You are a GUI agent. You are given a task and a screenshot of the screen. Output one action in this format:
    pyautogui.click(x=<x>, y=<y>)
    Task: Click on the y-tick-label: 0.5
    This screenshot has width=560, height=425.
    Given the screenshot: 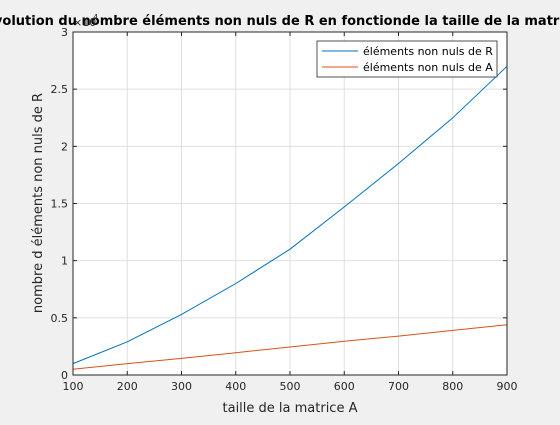 What is the action you would take?
    pyautogui.click(x=60, y=318)
    